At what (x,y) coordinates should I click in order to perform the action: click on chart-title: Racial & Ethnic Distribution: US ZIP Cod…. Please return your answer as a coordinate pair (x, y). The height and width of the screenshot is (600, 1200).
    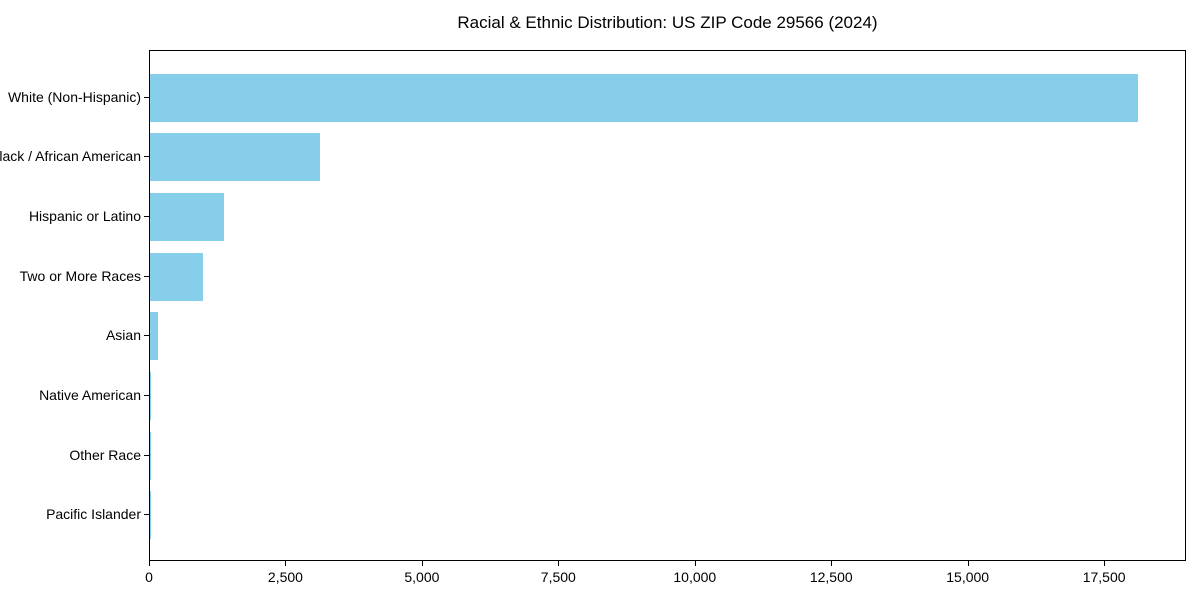
    Looking at the image, I should click on (667, 22).